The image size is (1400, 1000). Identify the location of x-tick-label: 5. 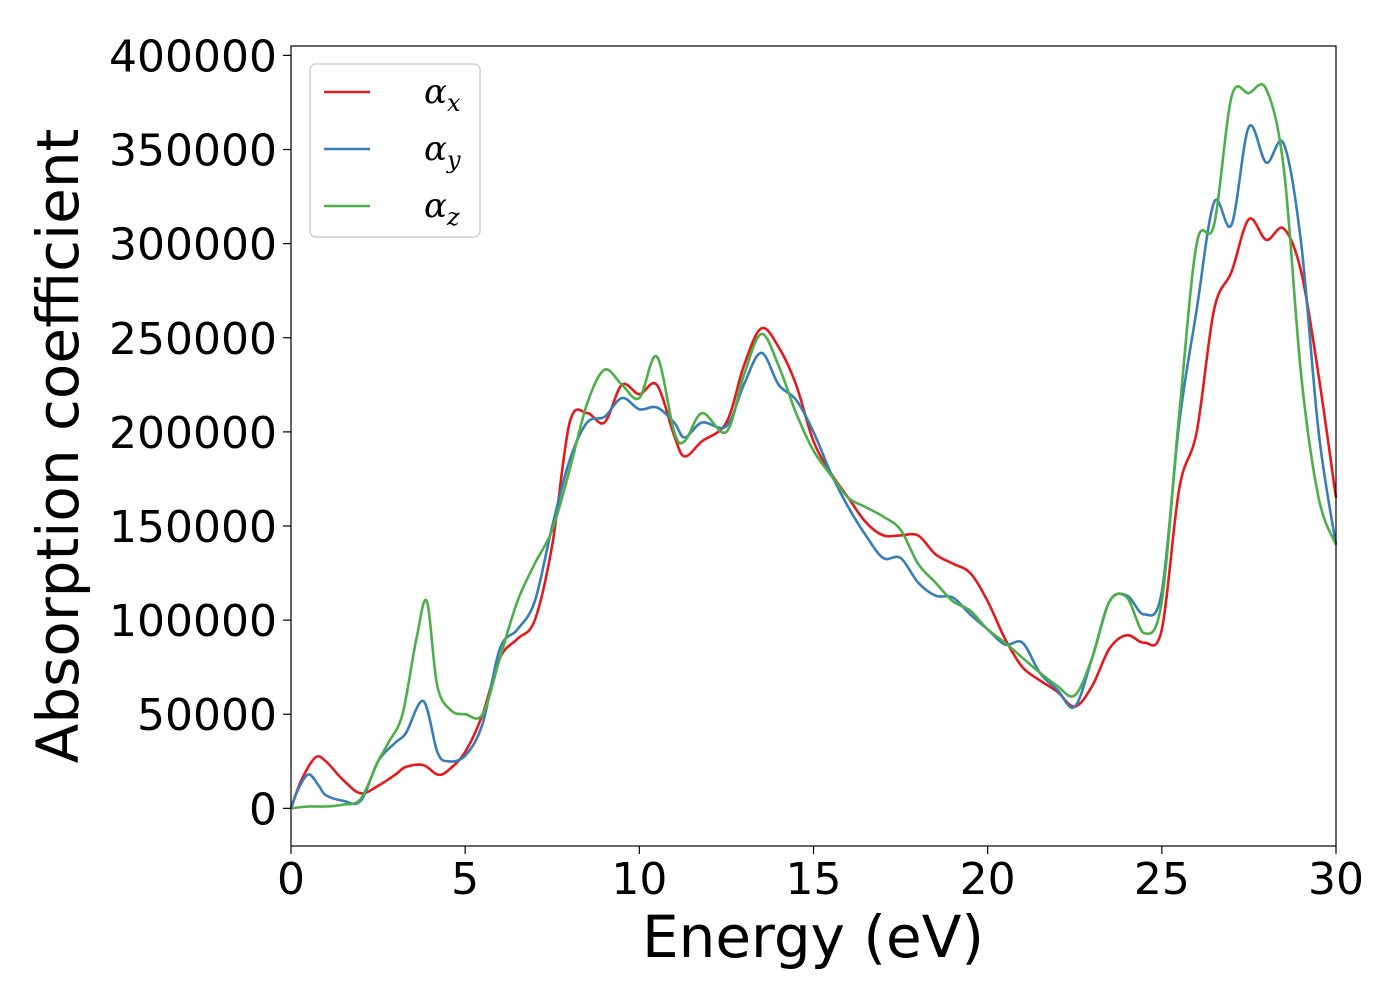
(465, 879).